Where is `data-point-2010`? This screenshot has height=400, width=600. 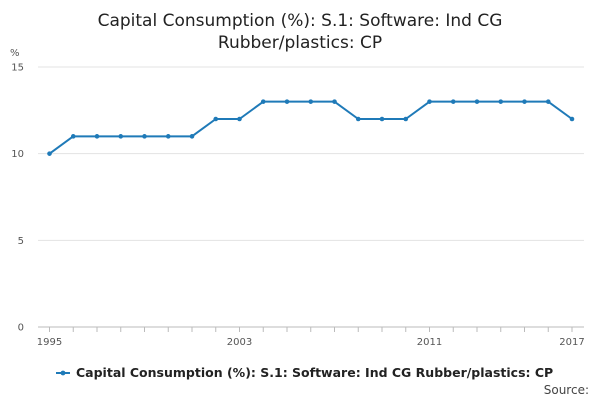
data-point-2010 is located at coordinates (406, 119).